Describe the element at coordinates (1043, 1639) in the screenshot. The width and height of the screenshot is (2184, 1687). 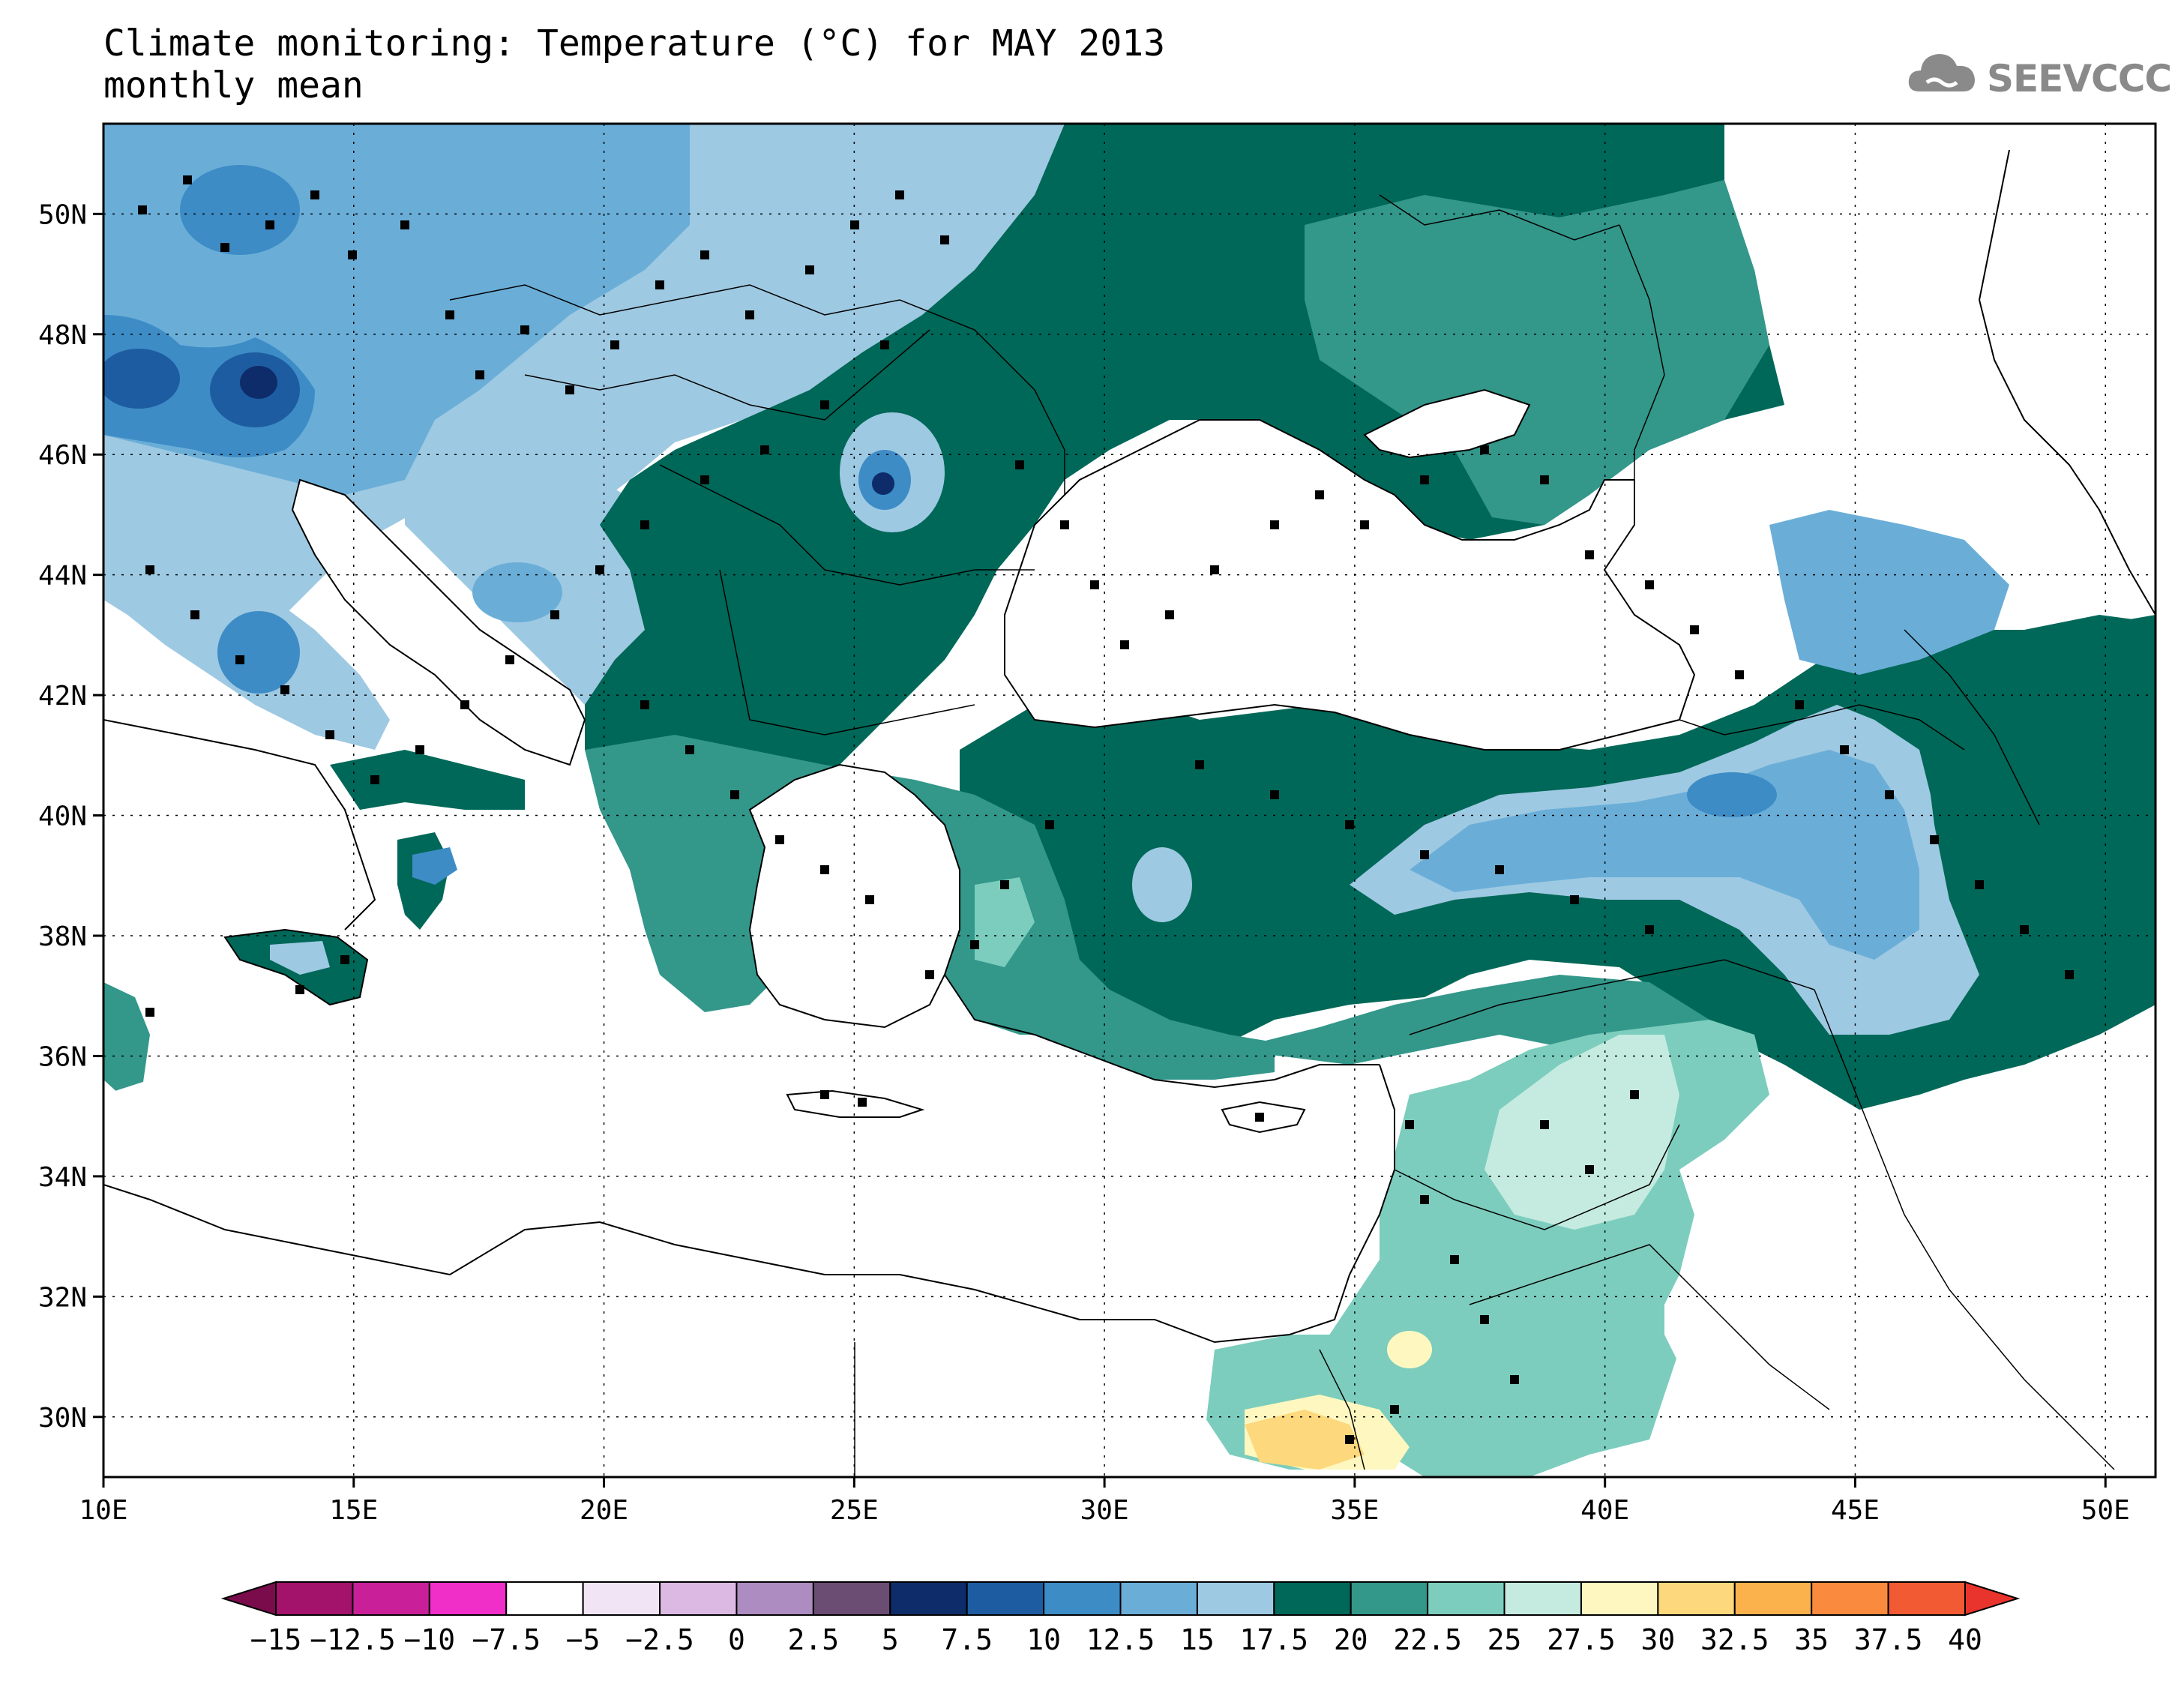
I see `colorbar-label: 10` at that location.